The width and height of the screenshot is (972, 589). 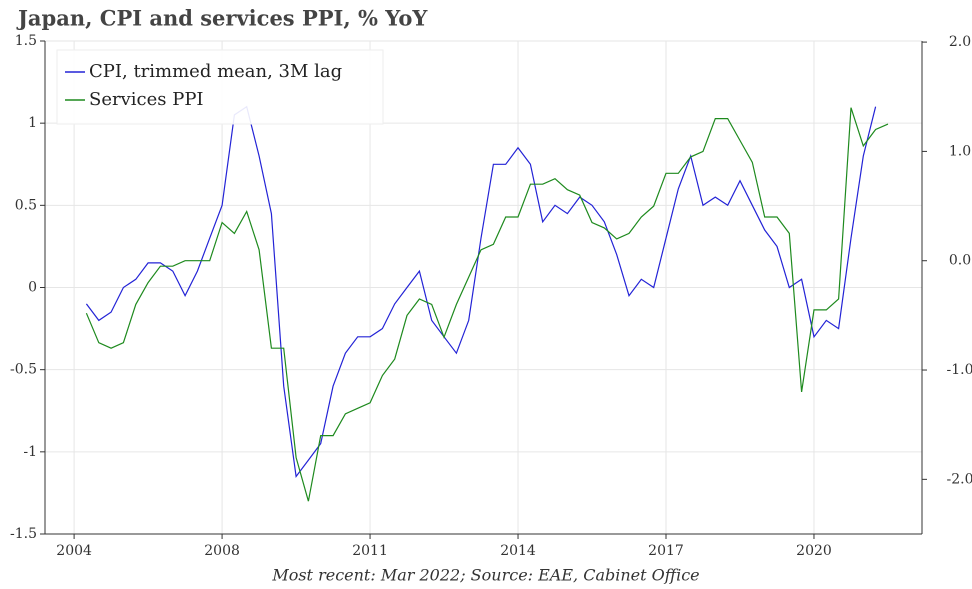 What do you see at coordinates (74, 551) in the screenshot?
I see `x-tick-label: 2004` at bounding box center [74, 551].